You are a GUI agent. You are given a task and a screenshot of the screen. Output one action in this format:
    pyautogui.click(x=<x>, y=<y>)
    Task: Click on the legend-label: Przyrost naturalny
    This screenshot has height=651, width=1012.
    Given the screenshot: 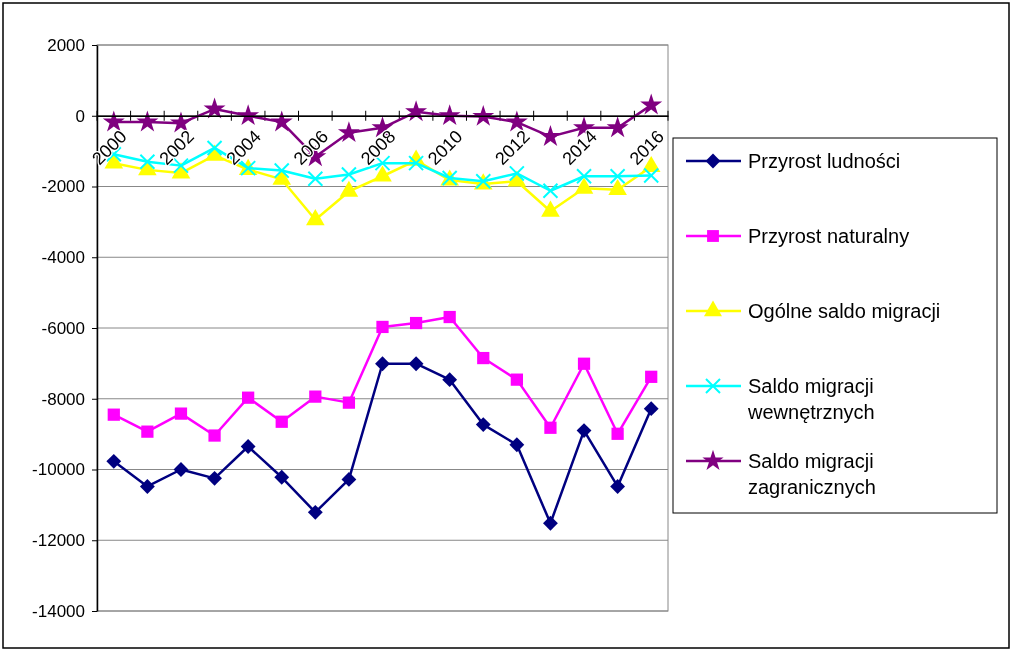 What is the action you would take?
    pyautogui.click(x=829, y=236)
    